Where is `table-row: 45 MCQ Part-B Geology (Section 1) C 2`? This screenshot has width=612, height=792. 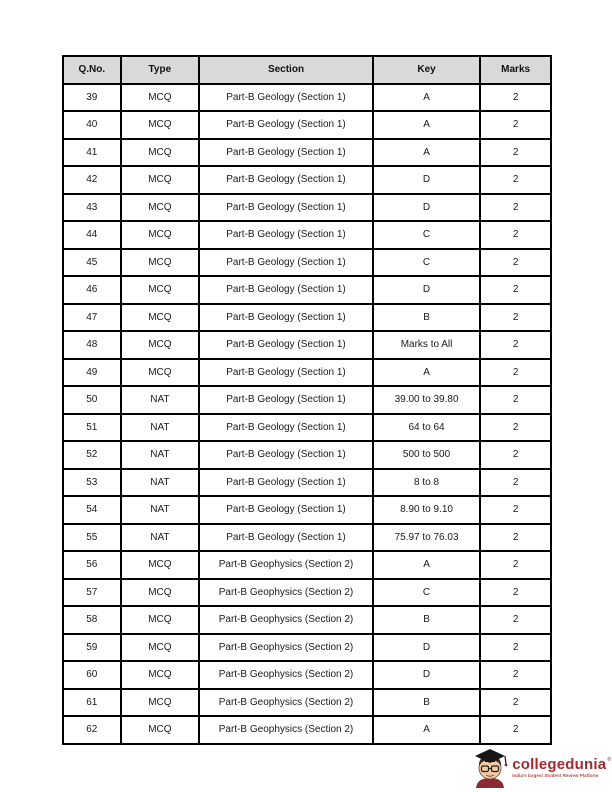 table-row: 45 MCQ Part-B Geology (Section 1) C 2 is located at coordinates (307, 262).